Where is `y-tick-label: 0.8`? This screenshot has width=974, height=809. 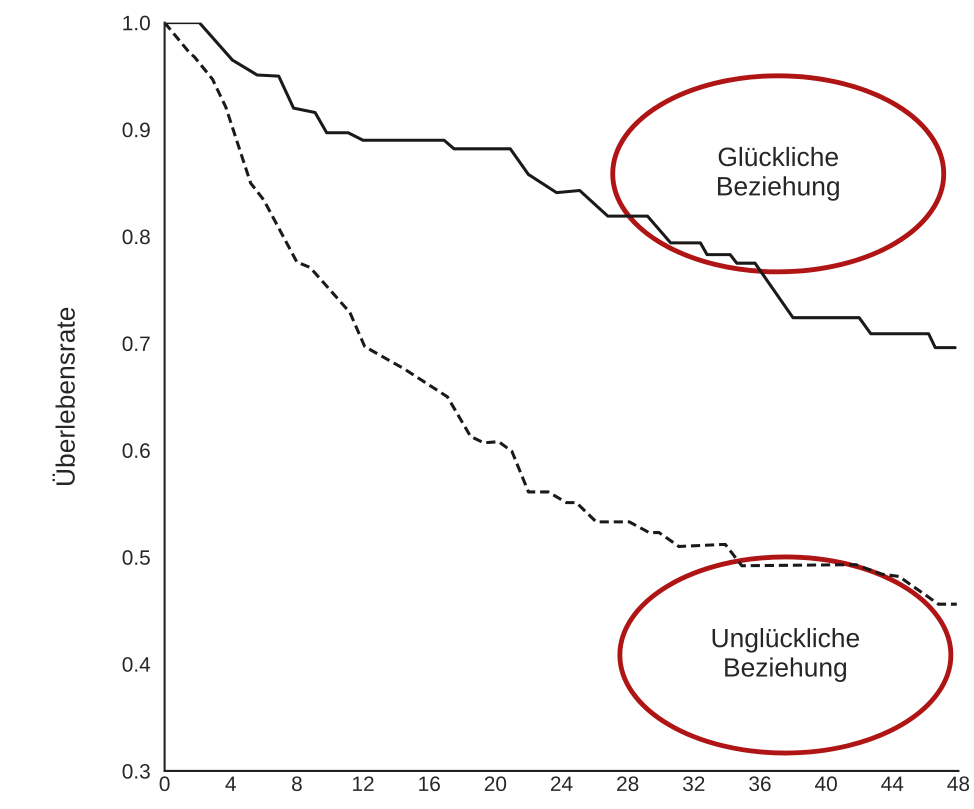 y-tick-label: 0.8 is located at coordinates (136, 236).